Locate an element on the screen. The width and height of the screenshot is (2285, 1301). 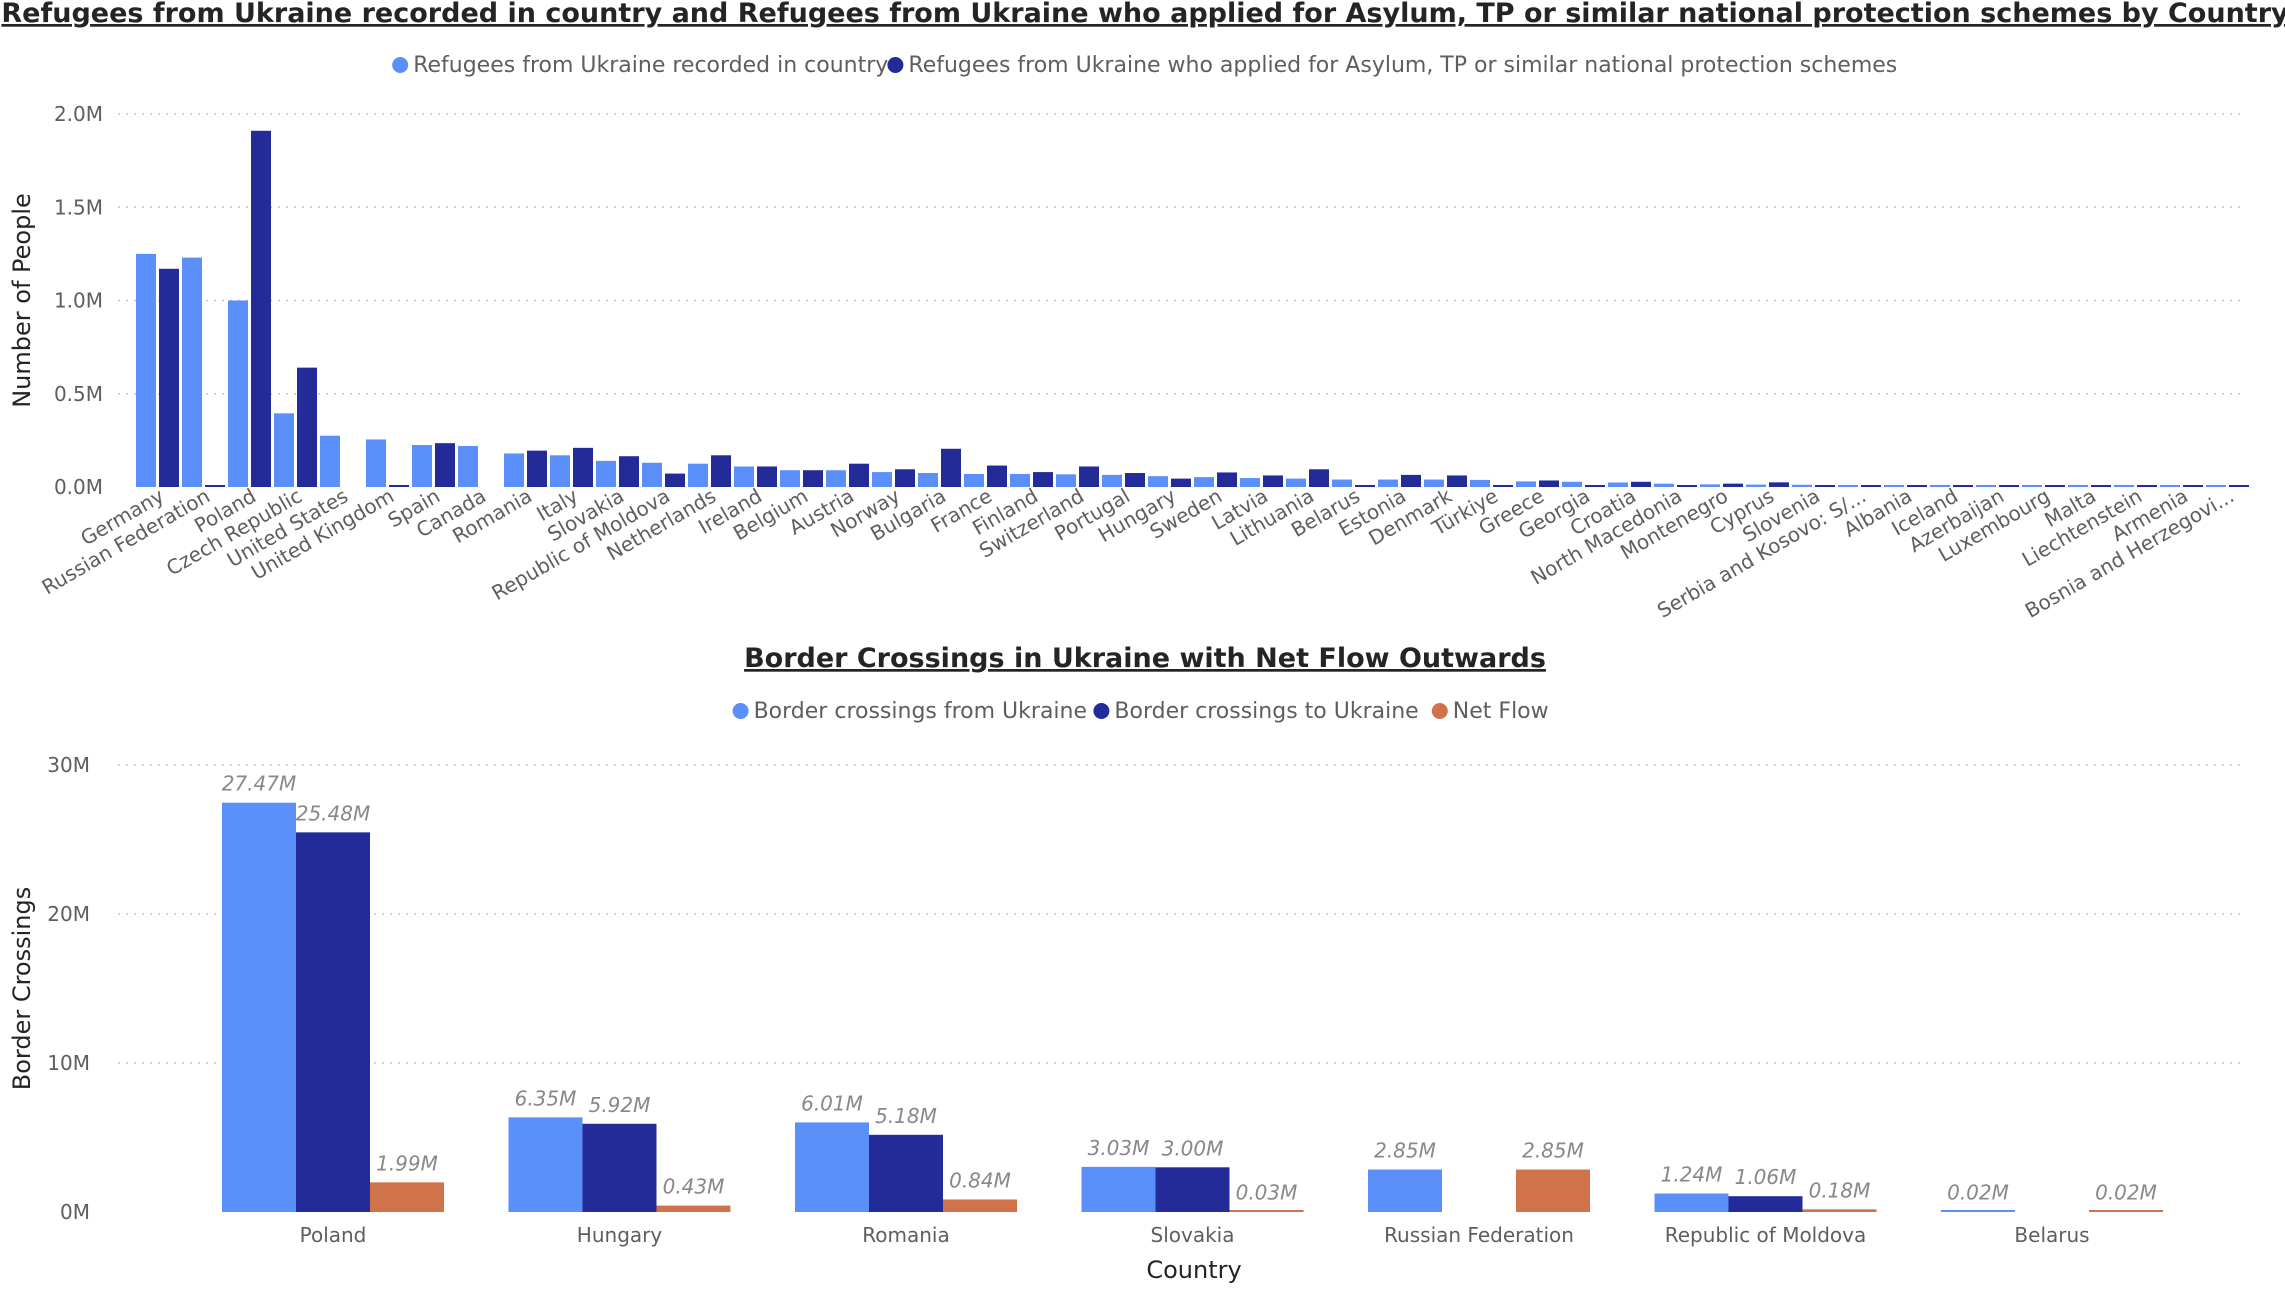
legend-item: Net Flow is located at coordinates (1490, 711).